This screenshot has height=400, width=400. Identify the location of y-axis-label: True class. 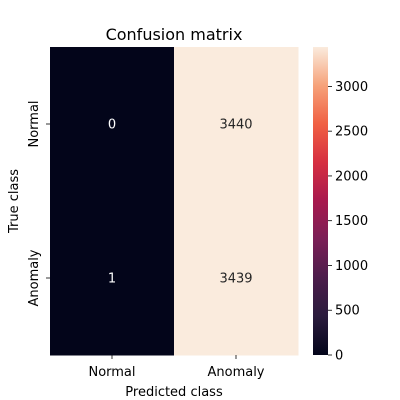
(14, 201).